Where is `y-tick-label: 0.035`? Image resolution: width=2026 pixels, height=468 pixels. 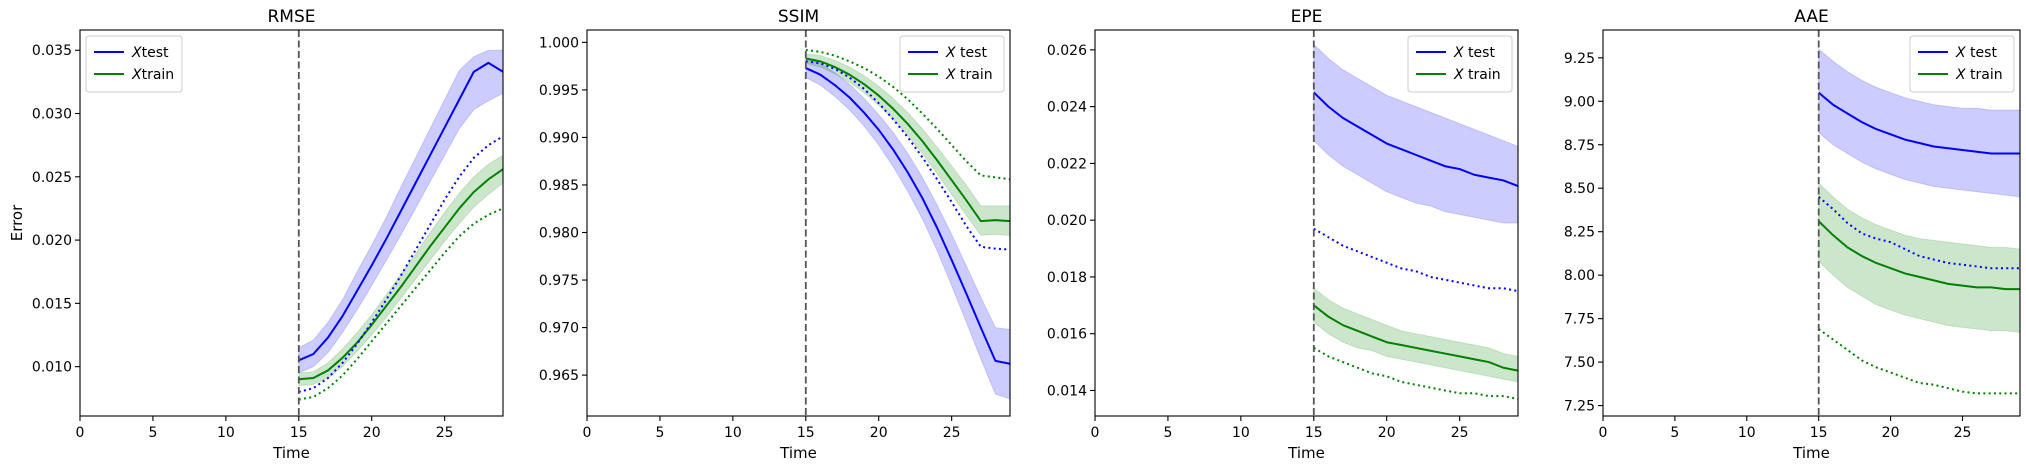 y-tick-label: 0.035 is located at coordinates (52, 51).